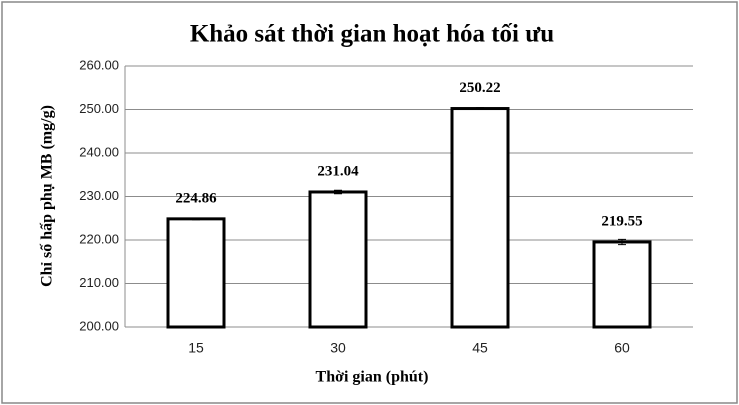 Image resolution: width=739 pixels, height=405 pixels. I want to click on y-tick-label: 200.00, so click(99, 325).